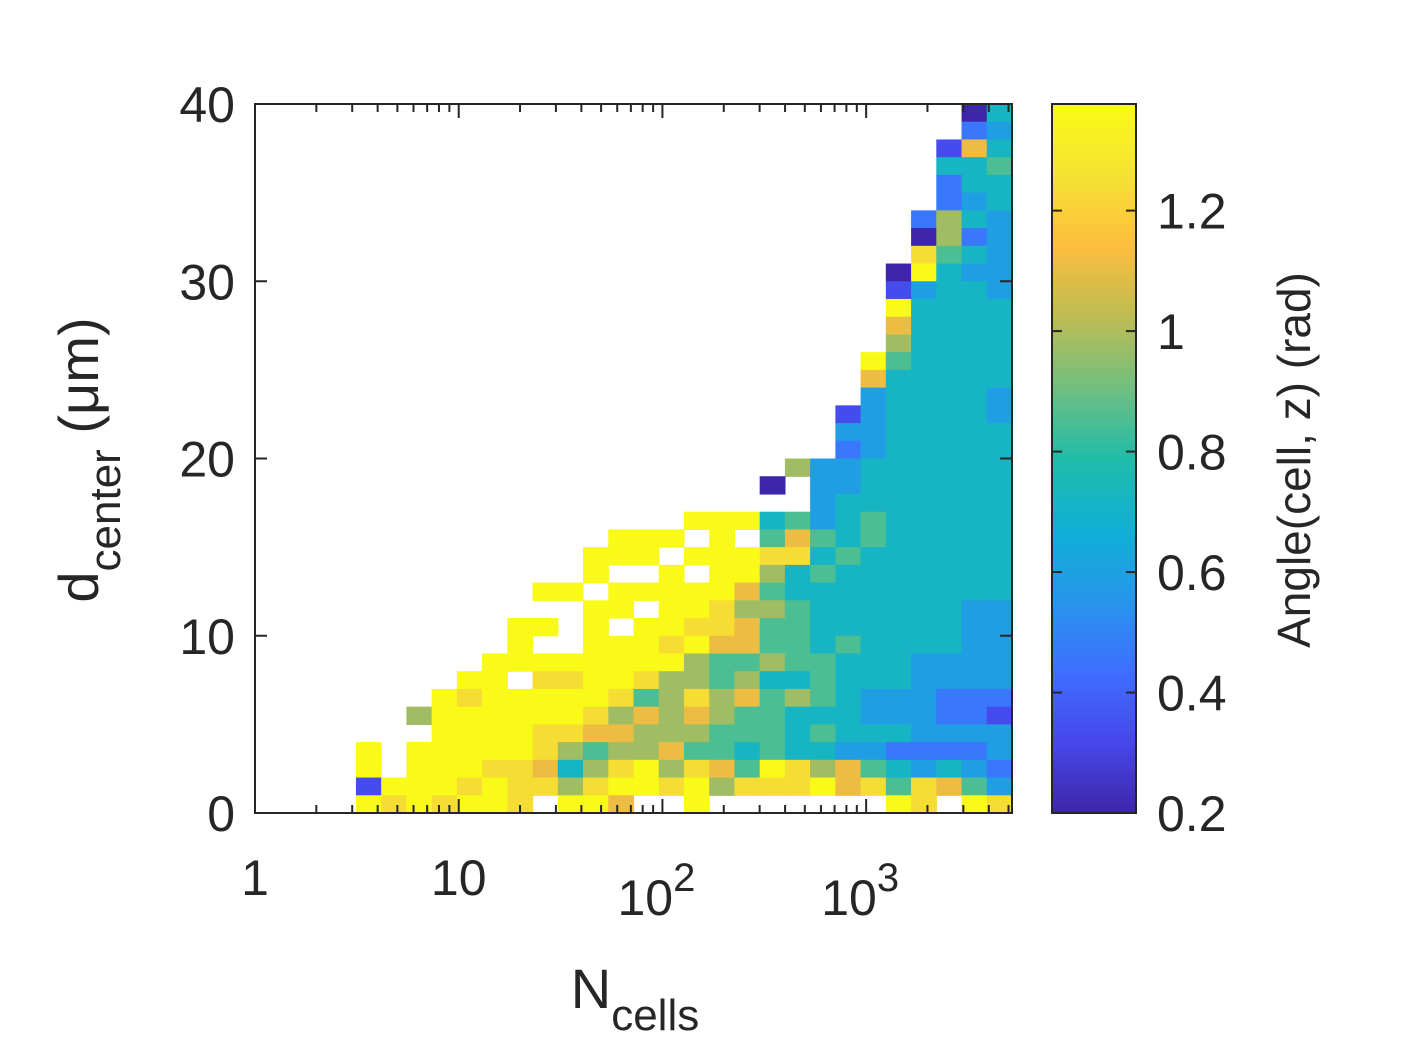 This screenshot has height=1063, width=1417. I want to click on y-tick-label: 10, so click(207, 637).